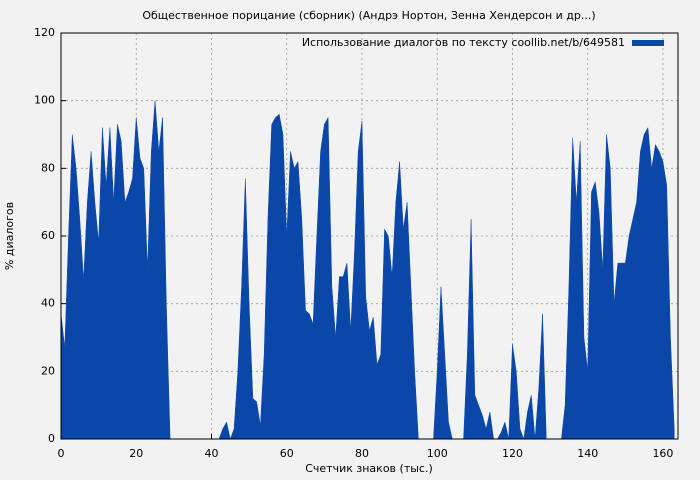 The width and height of the screenshot is (700, 480). Describe the element at coordinates (44, 100) in the screenshot. I see `y-tick-label: 100` at that location.